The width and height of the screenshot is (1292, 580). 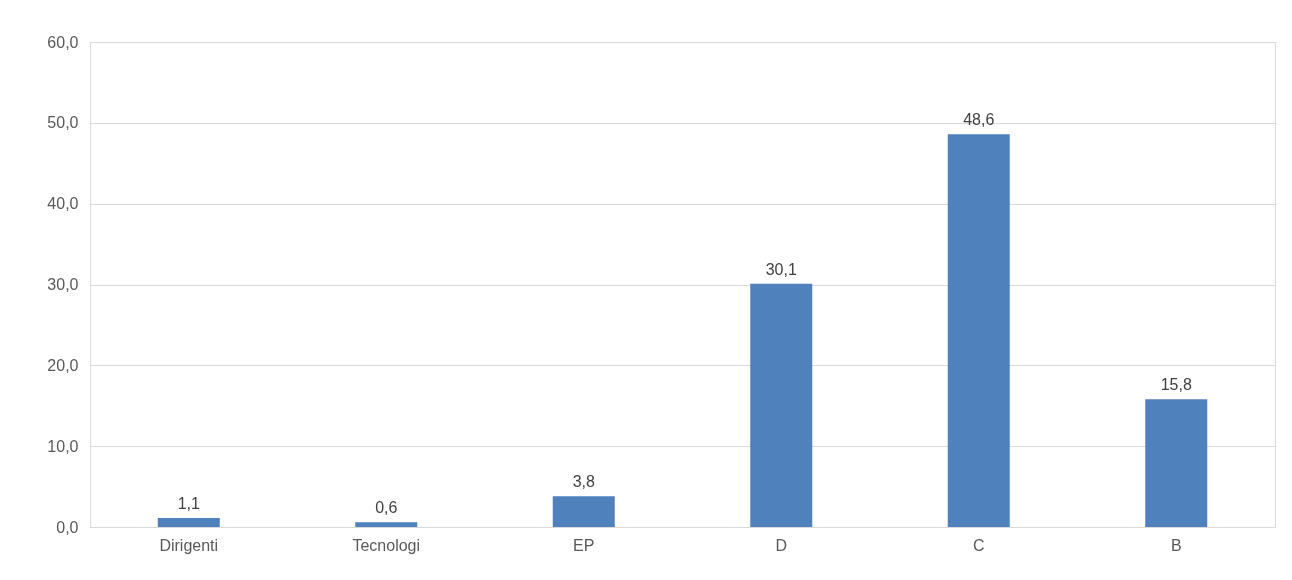 I want to click on data-label: 15,8, so click(x=1176, y=385).